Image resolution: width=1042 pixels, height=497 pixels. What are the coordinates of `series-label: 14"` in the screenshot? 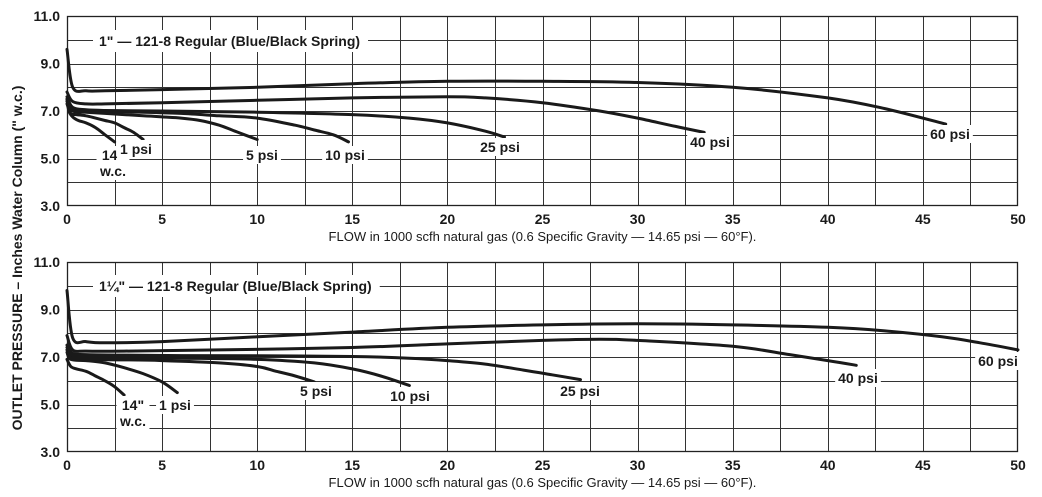 It's located at (133, 405).